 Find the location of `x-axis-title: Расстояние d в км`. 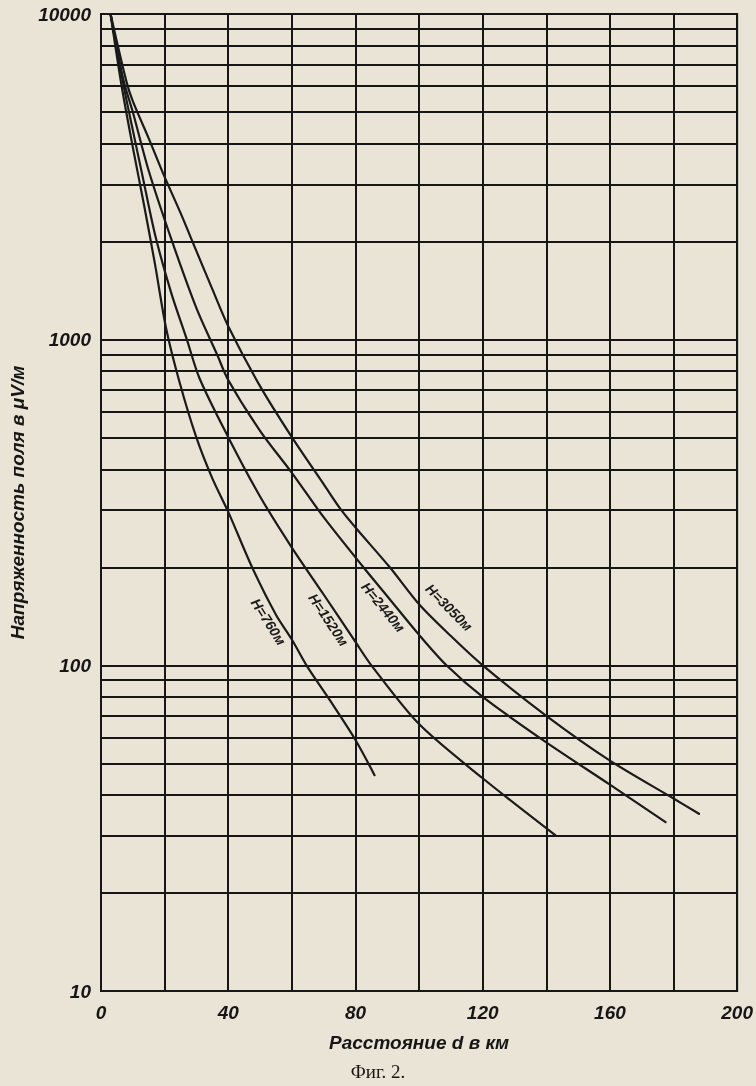

x-axis-title: Расстояние d в км is located at coordinates (419, 1042).